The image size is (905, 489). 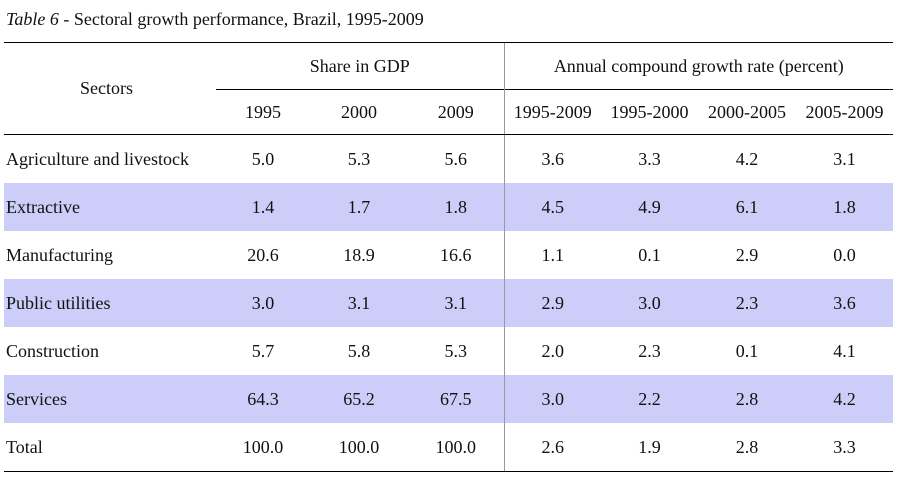 I want to click on table-row: Construction 5.7 5.8 5.3 2.0 2.3 0.1 4.1, so click(x=448, y=351).